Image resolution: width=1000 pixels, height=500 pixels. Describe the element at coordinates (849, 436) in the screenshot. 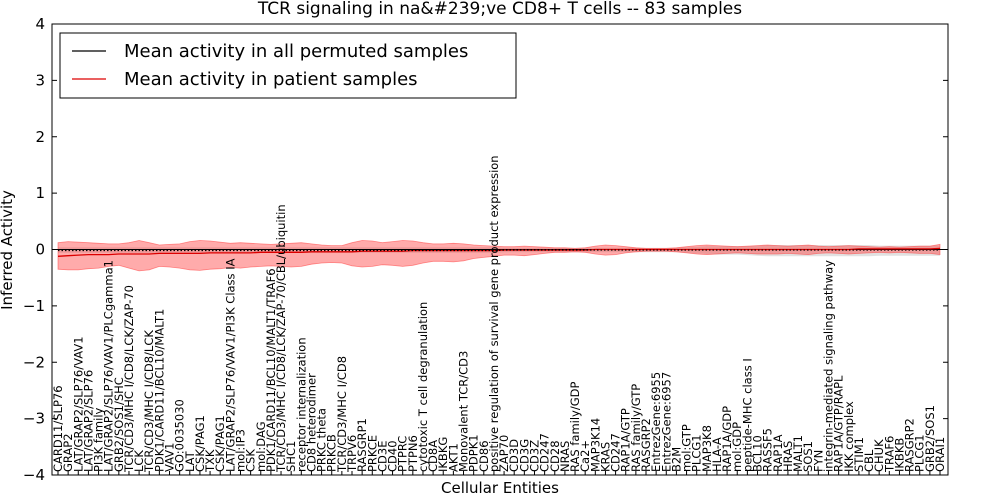

I see `category-label: IKK complex` at that location.